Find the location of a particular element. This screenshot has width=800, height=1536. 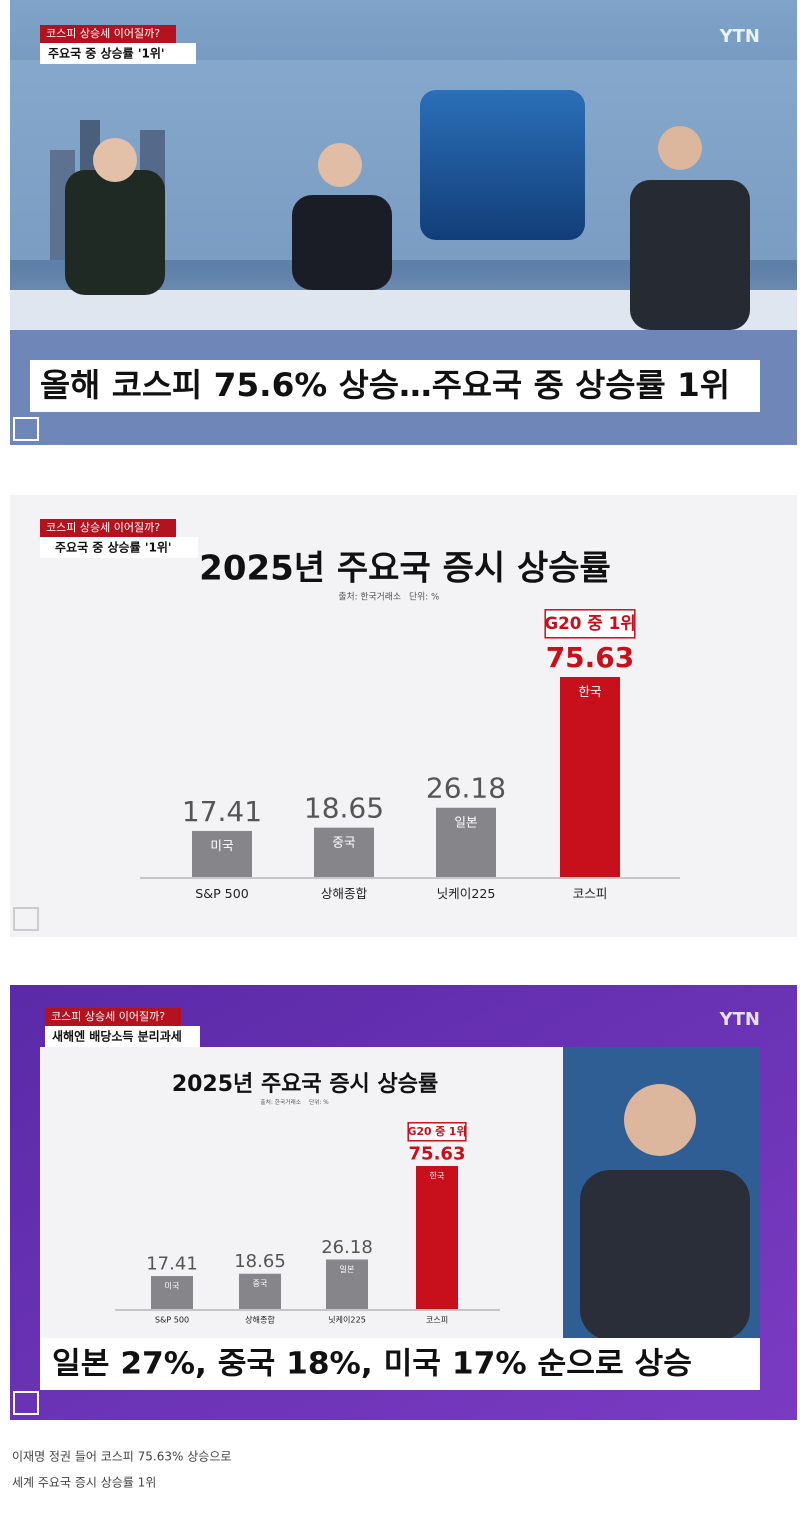

tag-text: 새해엔 배당소득 분리과세 is located at coordinates (117, 1036).